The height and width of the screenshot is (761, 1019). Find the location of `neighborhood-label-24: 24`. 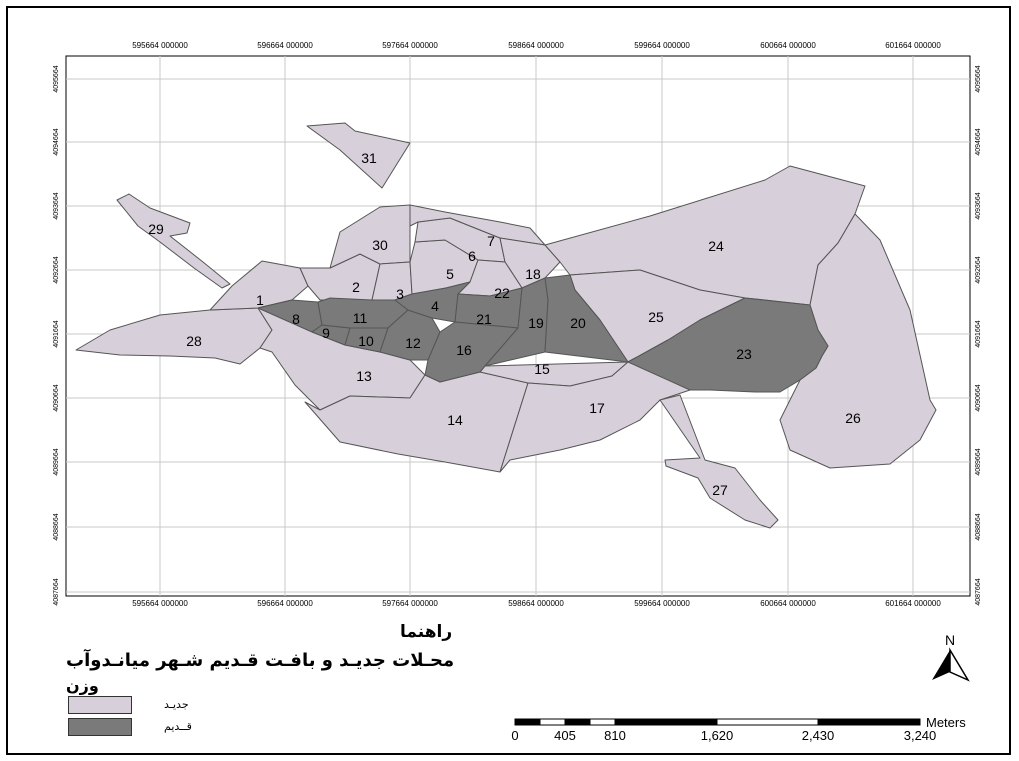

neighborhood-label-24: 24 is located at coordinates (716, 246).